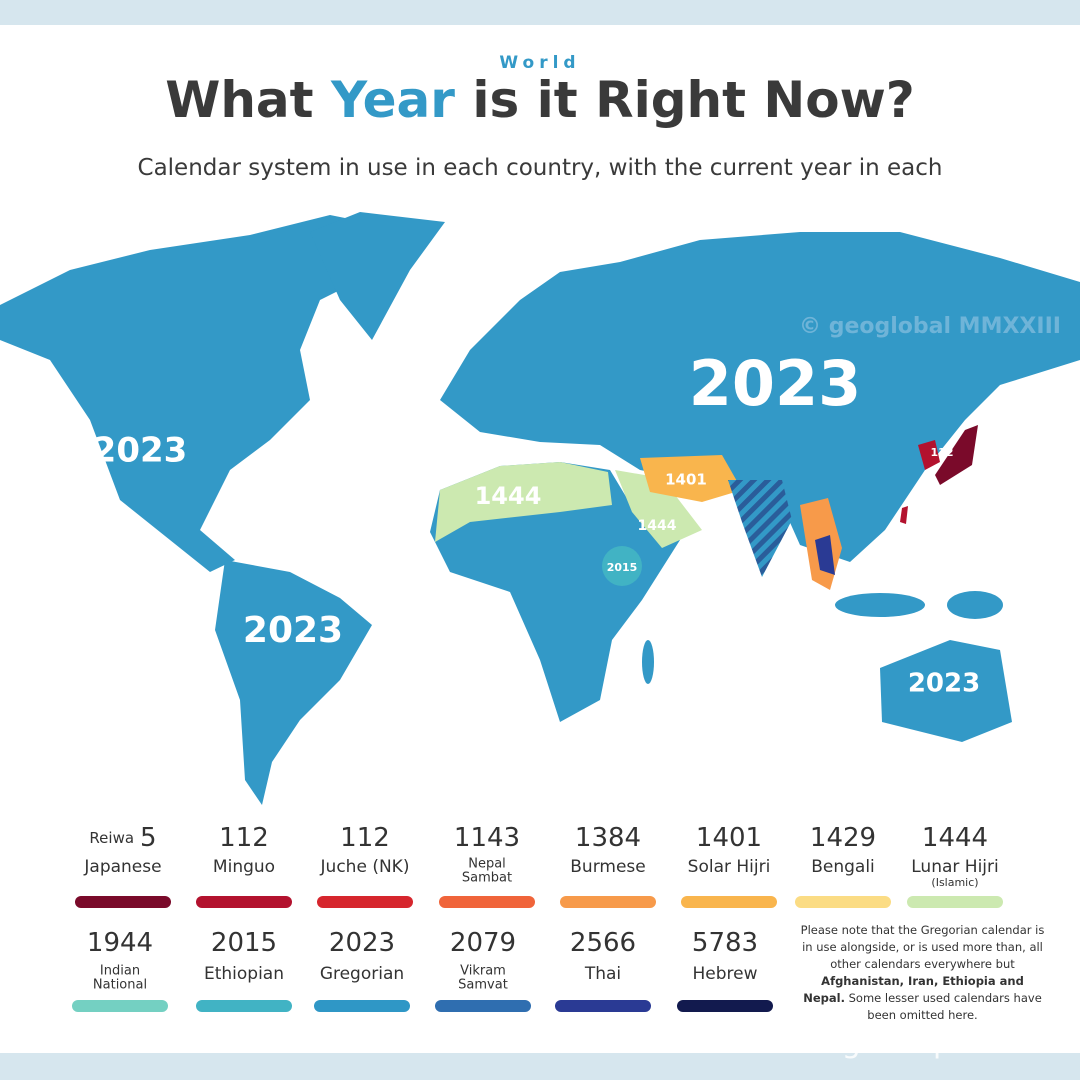 Image resolution: width=1080 pixels, height=1080 pixels. I want to click on kicker: World, so click(539, 63).